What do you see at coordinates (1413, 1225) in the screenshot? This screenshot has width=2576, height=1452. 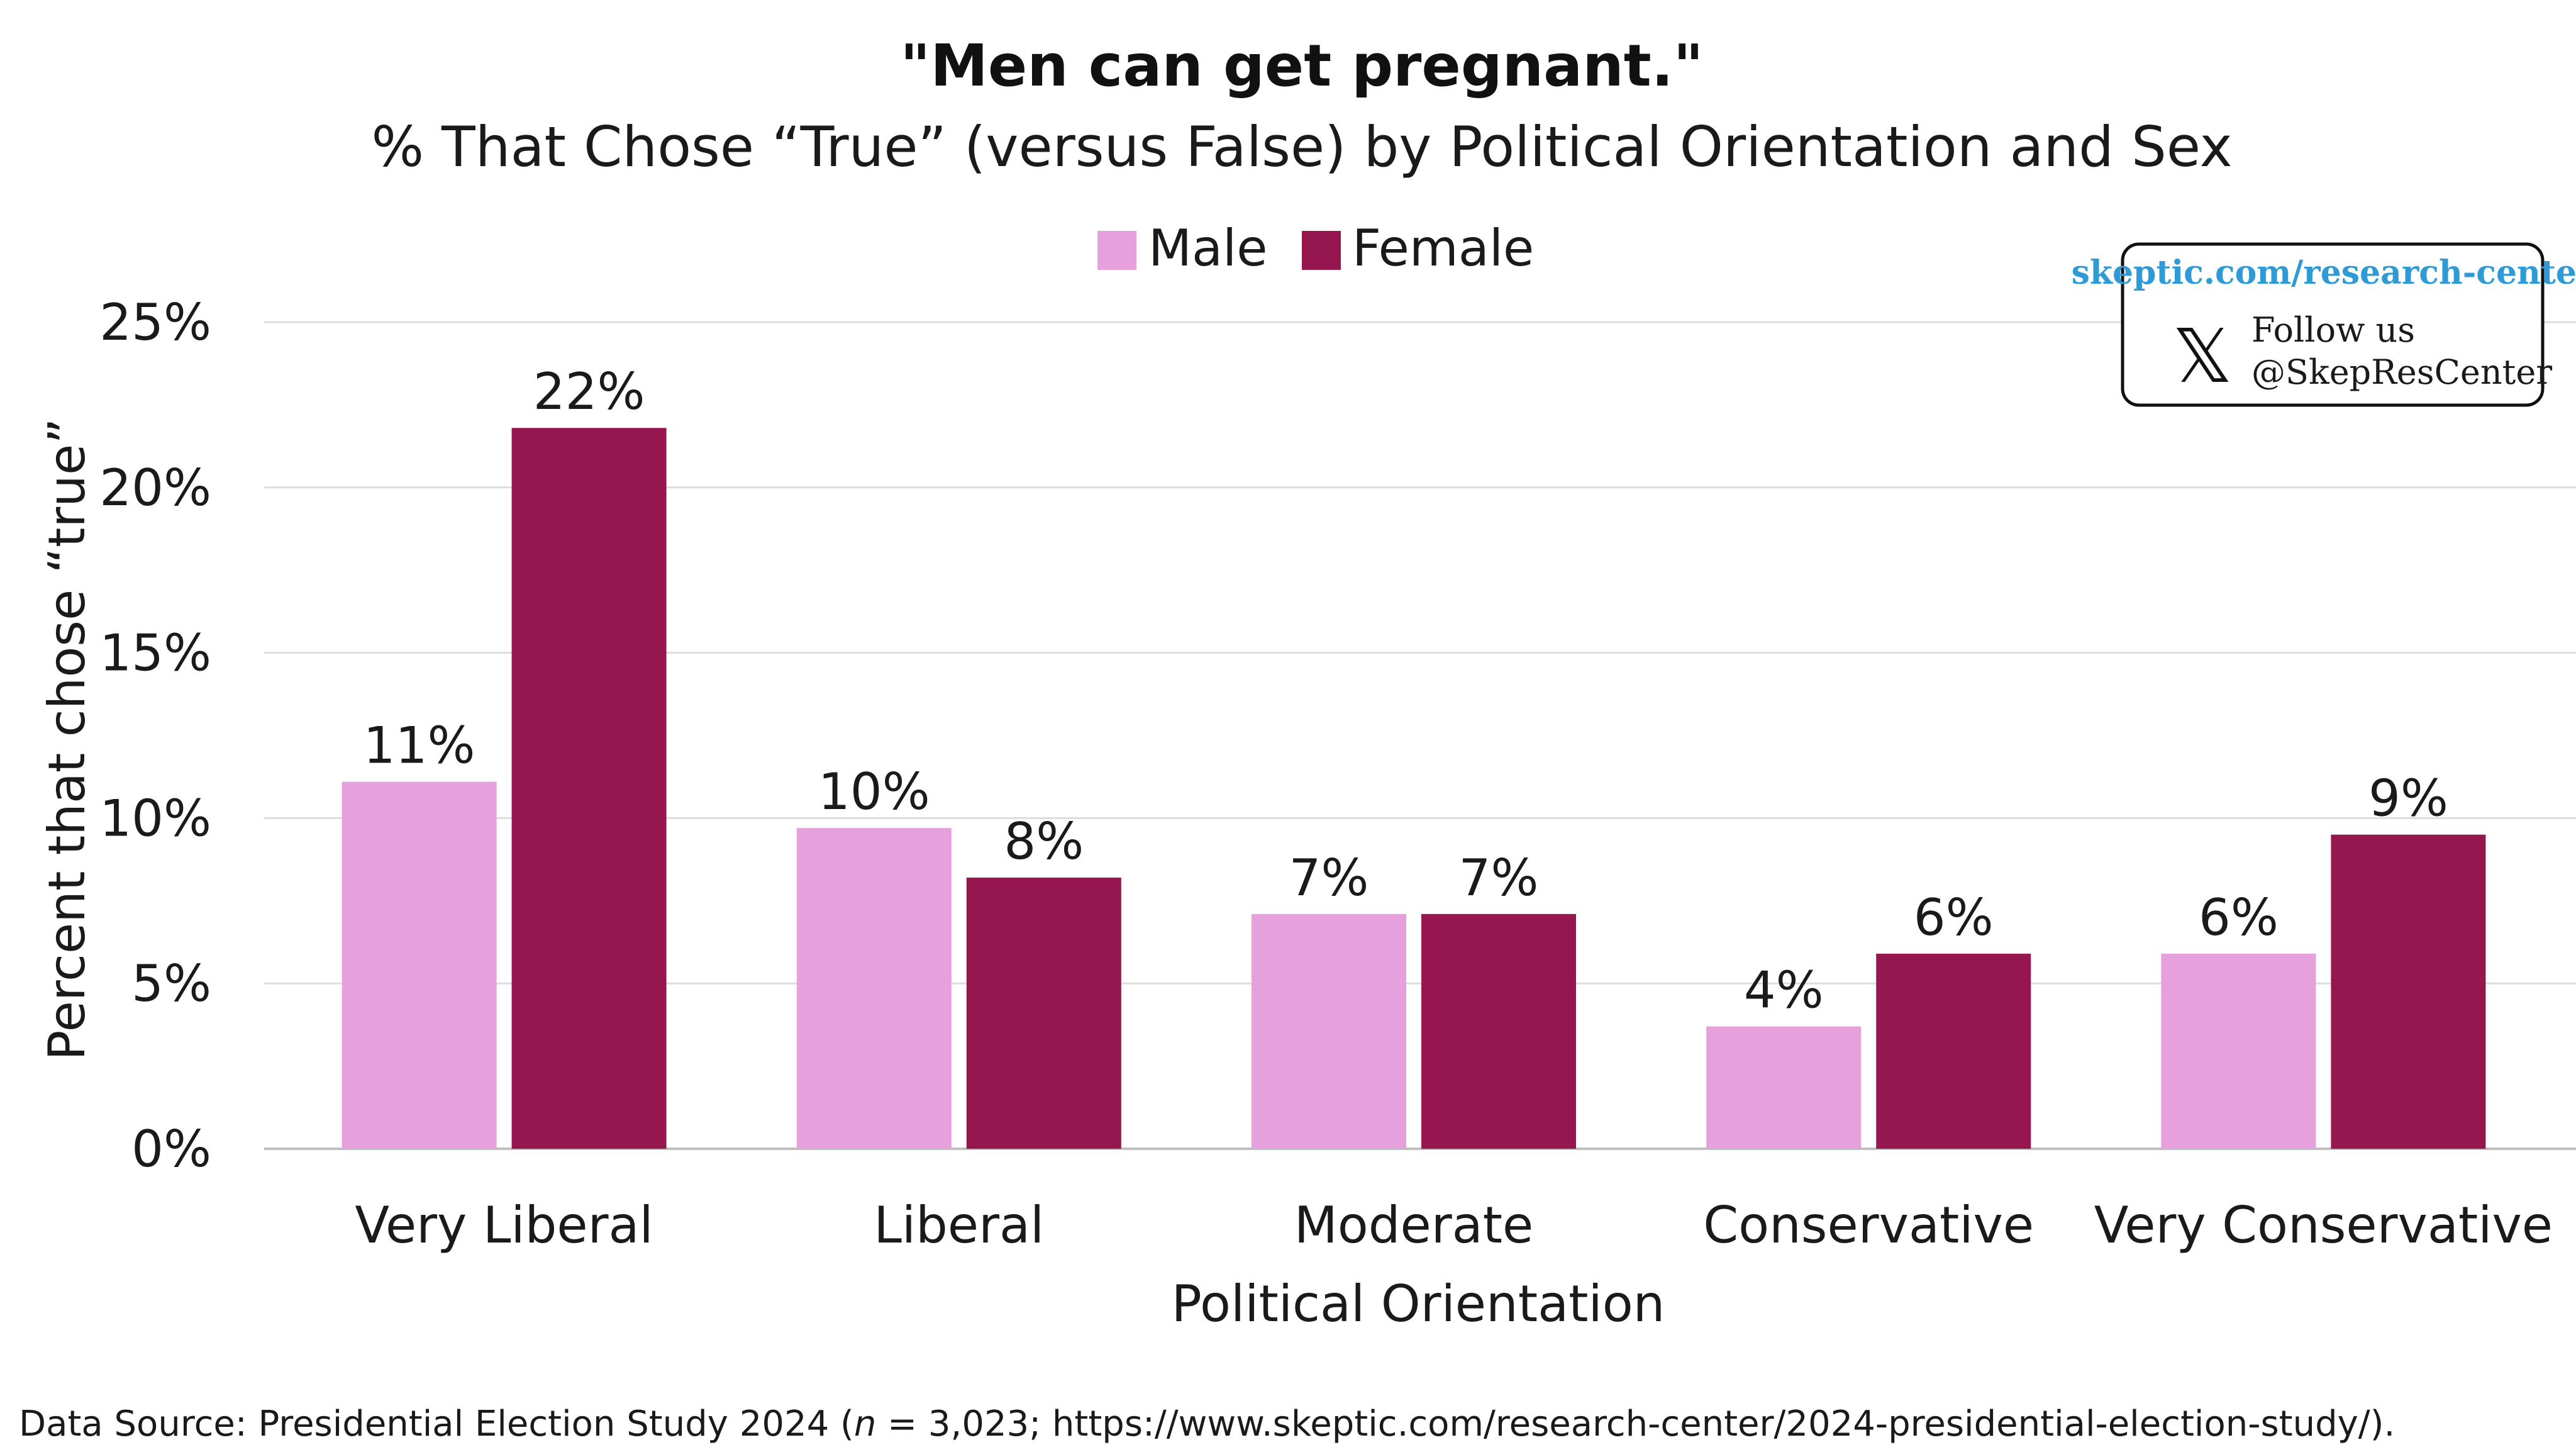 I see `x-category-label: Moderate` at bounding box center [1413, 1225].